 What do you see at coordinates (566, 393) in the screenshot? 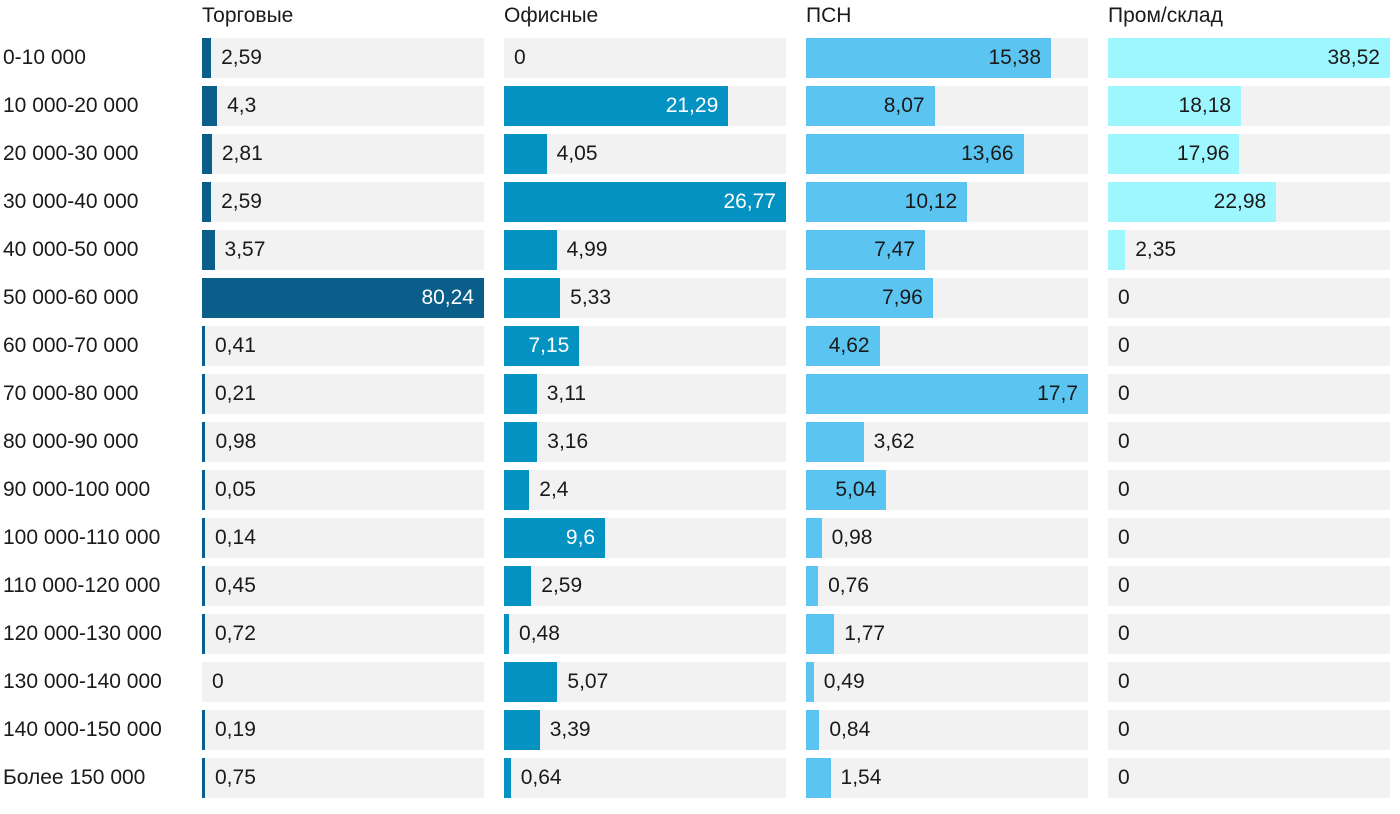
I see `data-label: 3,11` at bounding box center [566, 393].